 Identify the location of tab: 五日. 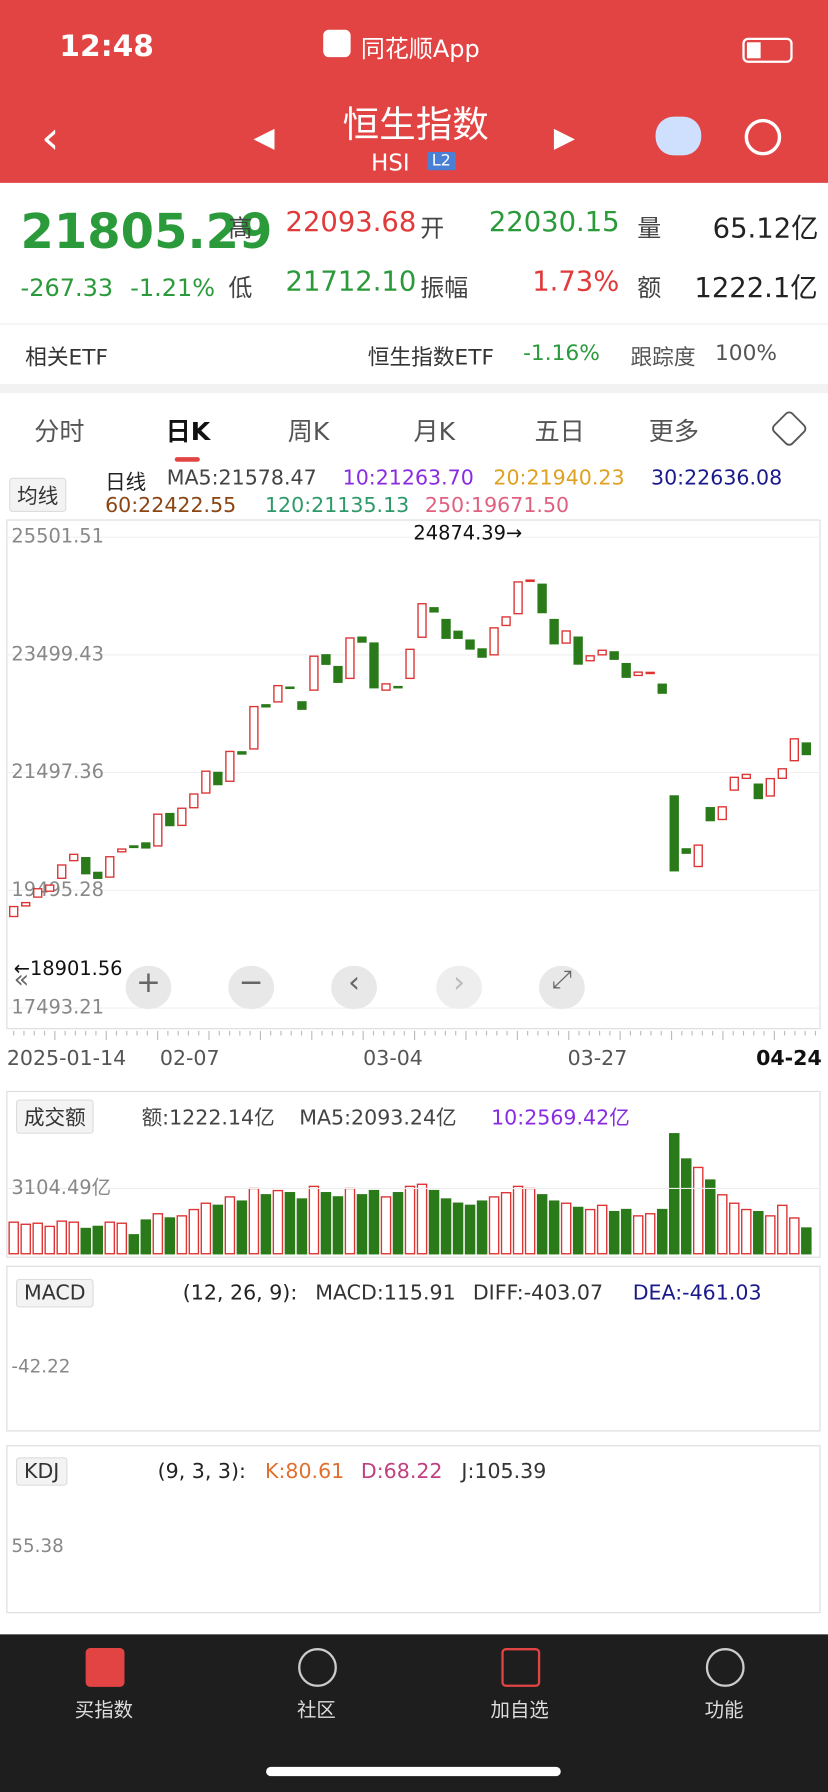
(559, 432).